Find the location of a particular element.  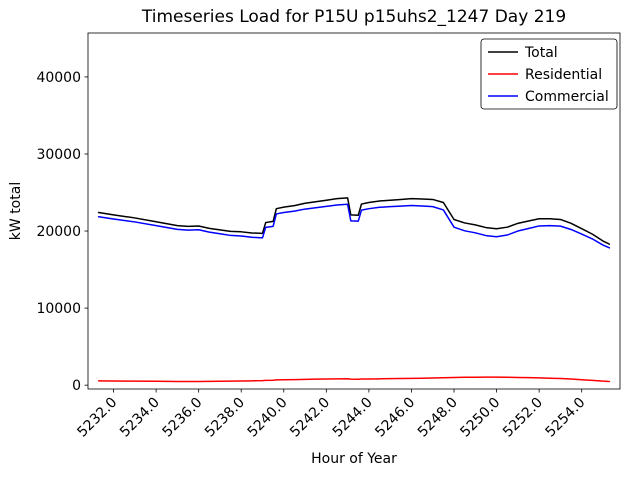

legend-box is located at coordinates (549, 74).